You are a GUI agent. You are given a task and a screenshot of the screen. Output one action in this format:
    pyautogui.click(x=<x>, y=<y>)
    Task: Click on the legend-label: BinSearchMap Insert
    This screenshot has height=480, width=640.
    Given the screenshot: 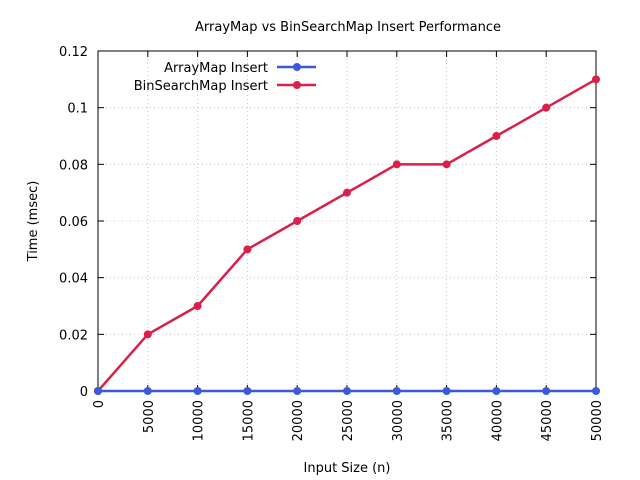 What is the action you would take?
    pyautogui.click(x=201, y=86)
    